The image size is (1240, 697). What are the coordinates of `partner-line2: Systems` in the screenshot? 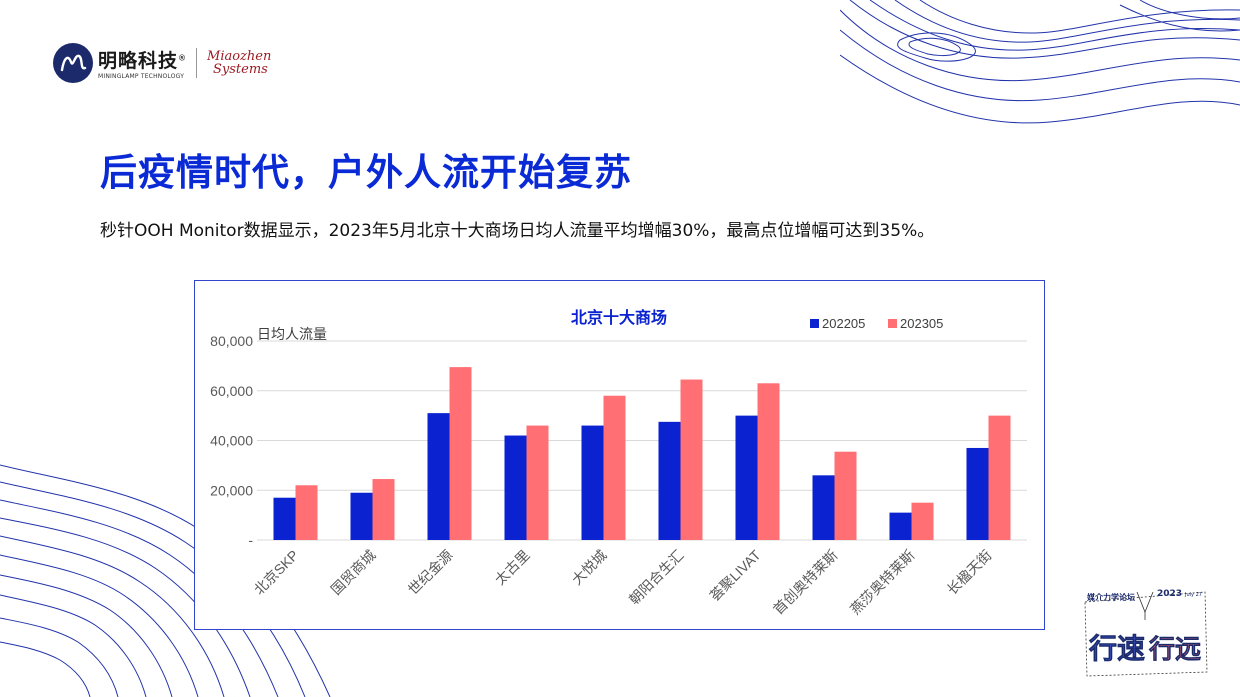 It's located at (240, 69).